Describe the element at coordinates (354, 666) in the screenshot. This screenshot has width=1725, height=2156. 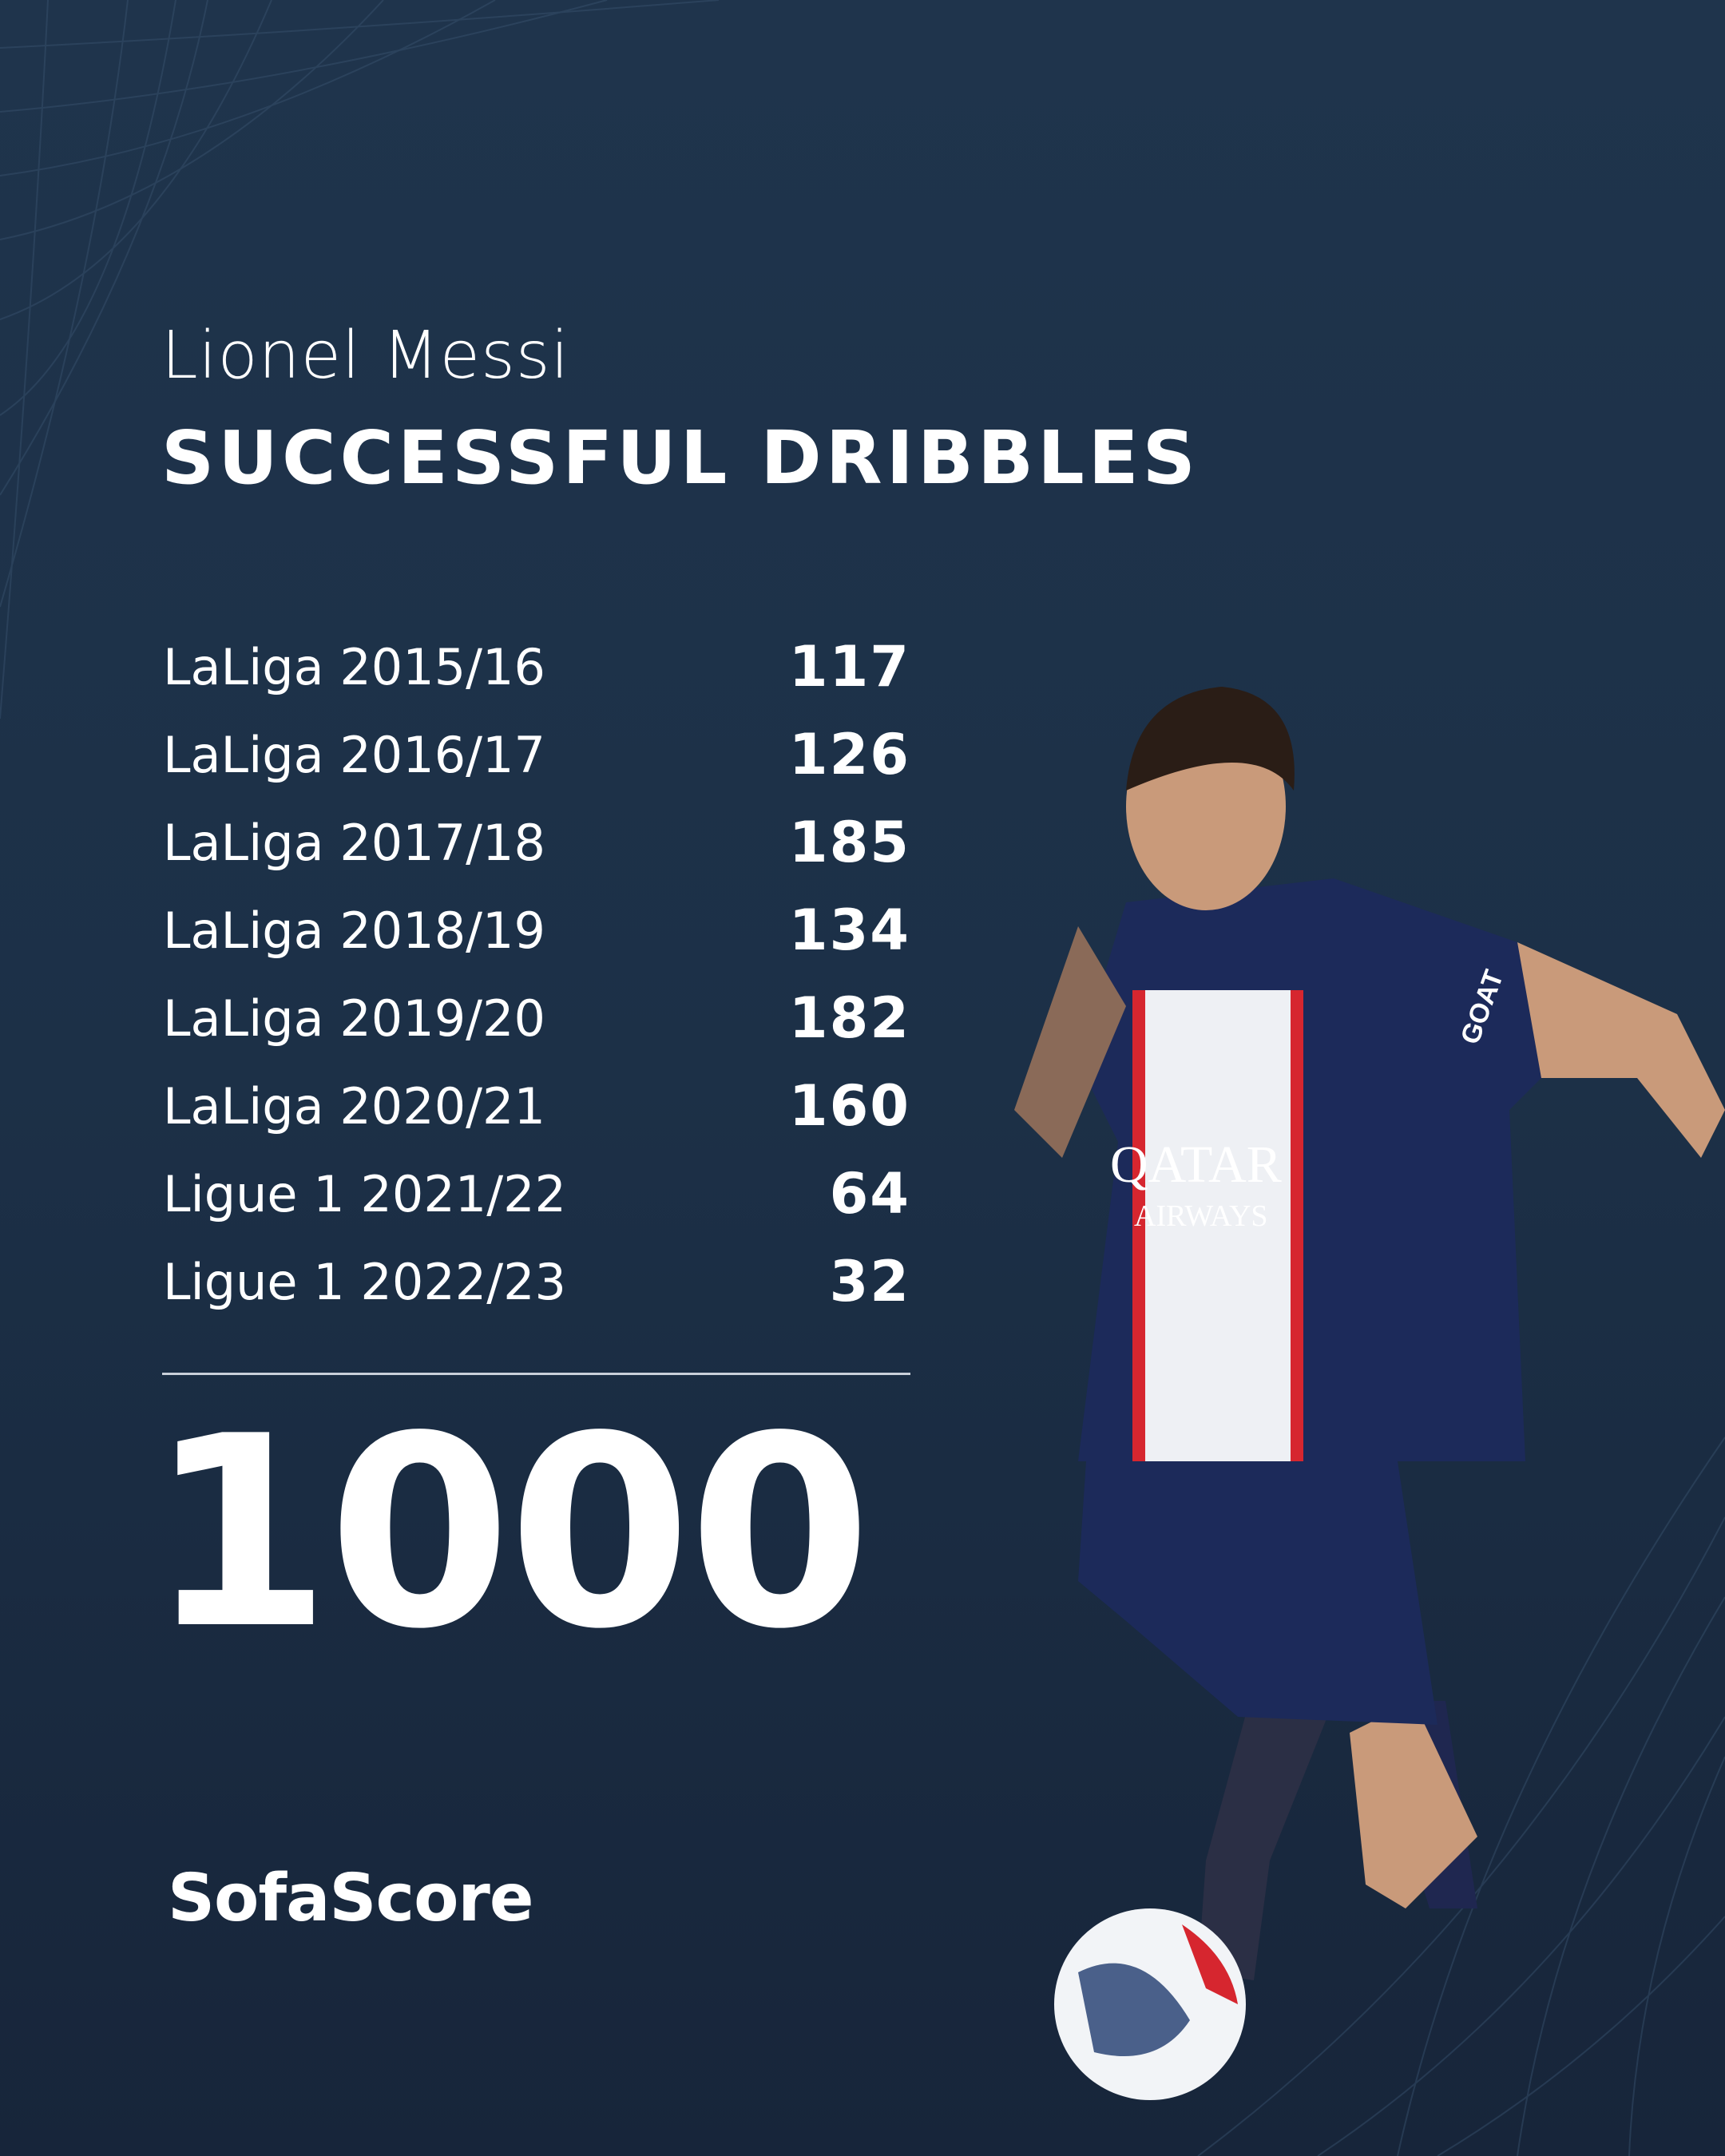
I see `season-label: LaLiga 2015/16` at that location.